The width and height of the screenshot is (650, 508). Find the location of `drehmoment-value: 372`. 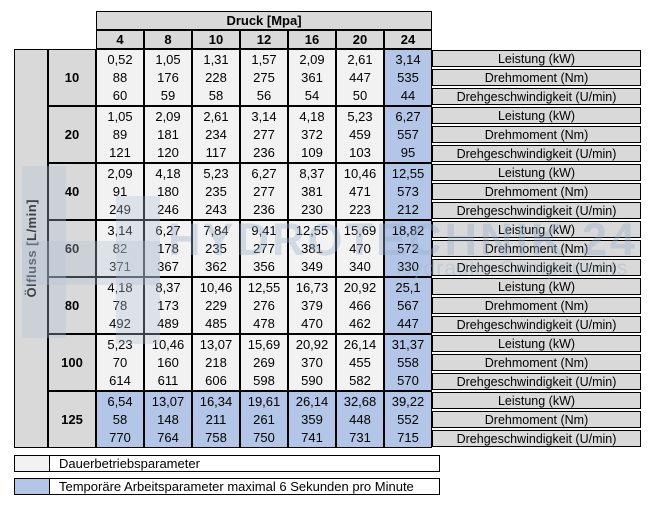

drehmoment-value: 372 is located at coordinates (312, 134).